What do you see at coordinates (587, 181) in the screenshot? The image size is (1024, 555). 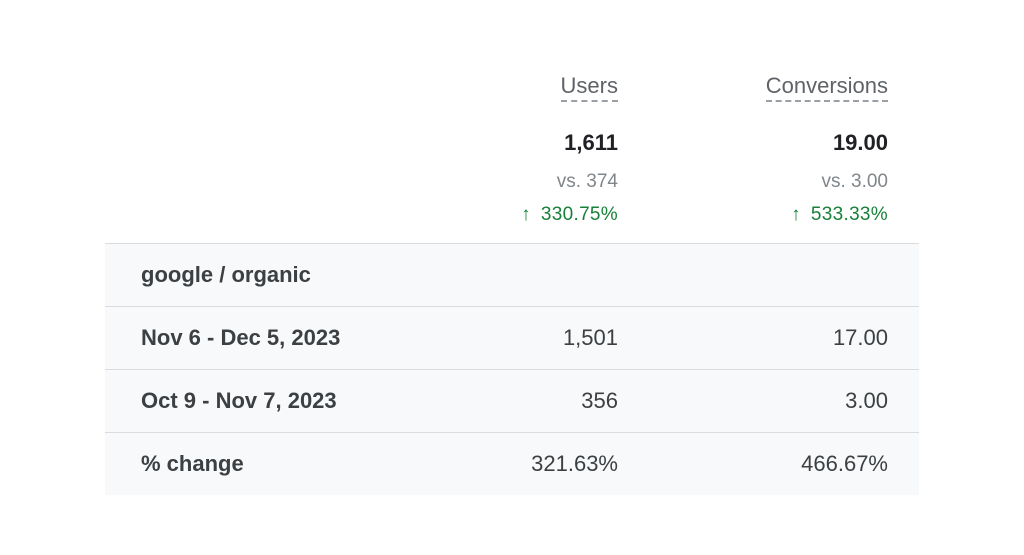 I see `users-total-comparison: vs. 374` at bounding box center [587, 181].